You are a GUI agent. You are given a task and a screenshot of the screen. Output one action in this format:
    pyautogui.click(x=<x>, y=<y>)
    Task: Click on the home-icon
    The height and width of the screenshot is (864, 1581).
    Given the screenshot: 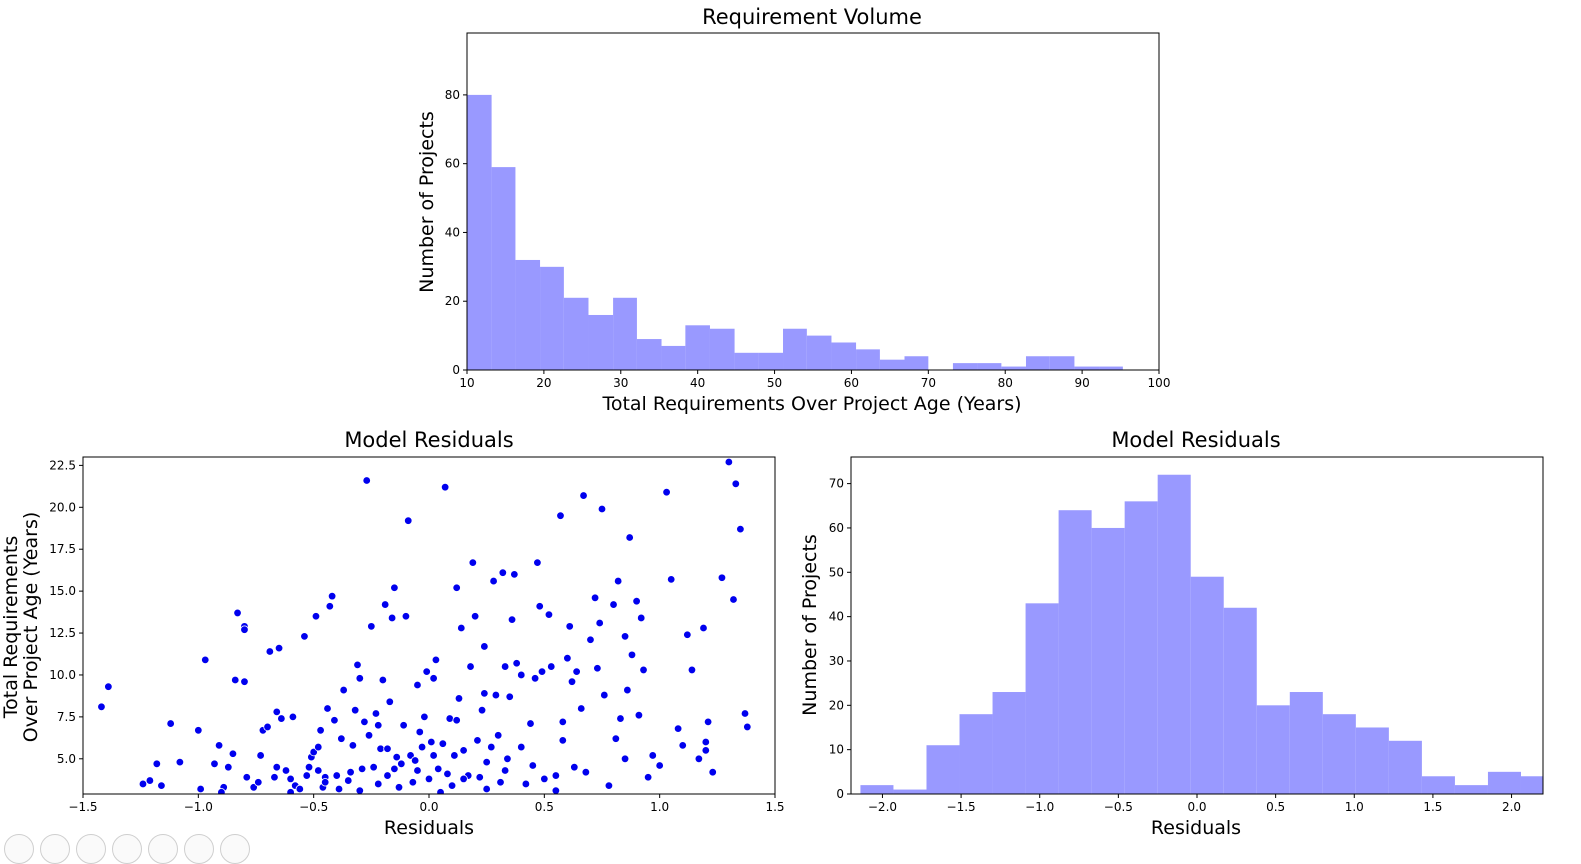 What is the action you would take?
    pyautogui.click(x=19, y=849)
    